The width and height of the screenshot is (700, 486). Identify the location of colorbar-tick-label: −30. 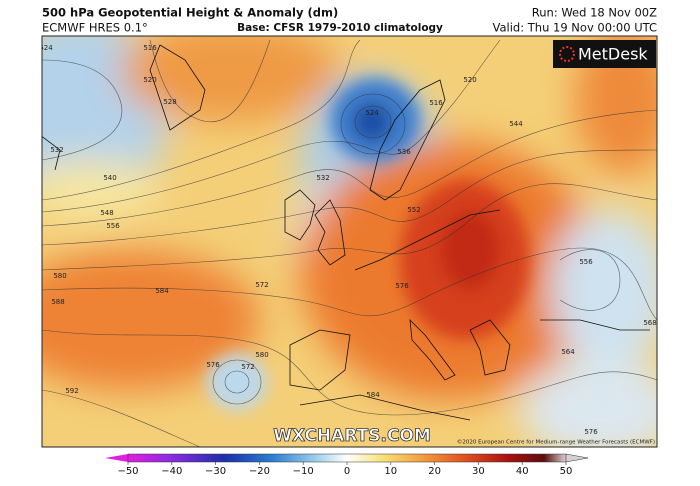
(215, 471).